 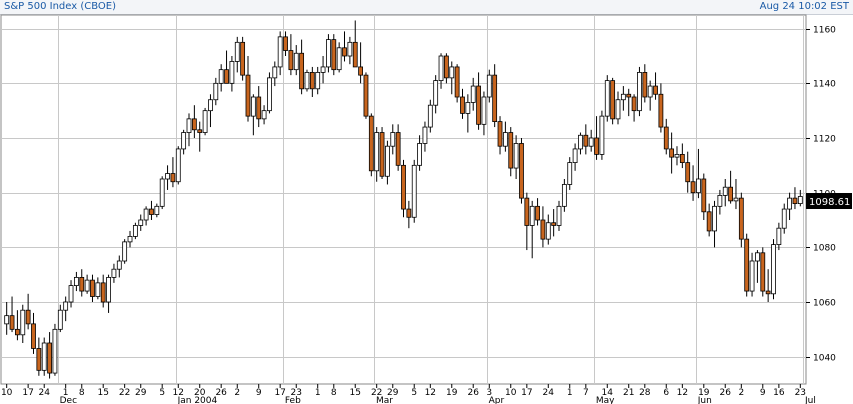 What do you see at coordinates (178, 393) in the screenshot?
I see `x-tick-label: 12` at bounding box center [178, 393].